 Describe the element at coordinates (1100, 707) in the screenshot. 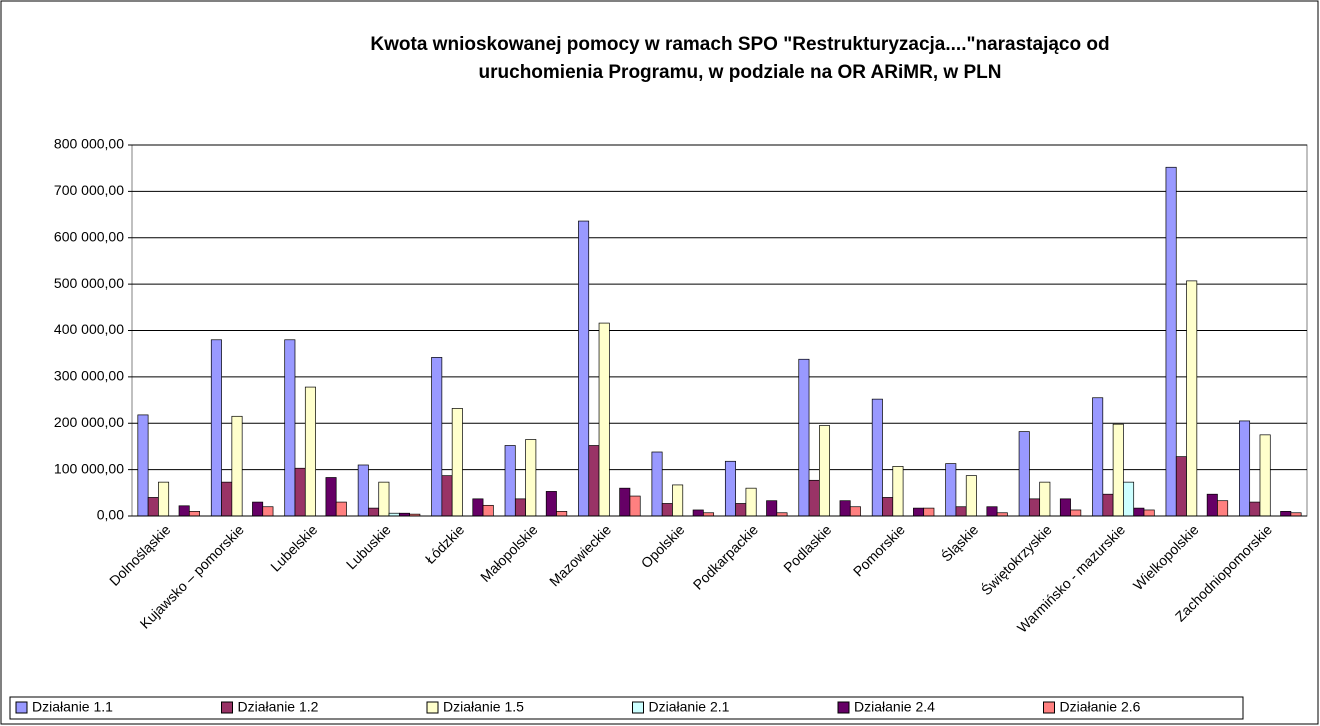

I see `legend-label: Działanie 2.6` at that location.